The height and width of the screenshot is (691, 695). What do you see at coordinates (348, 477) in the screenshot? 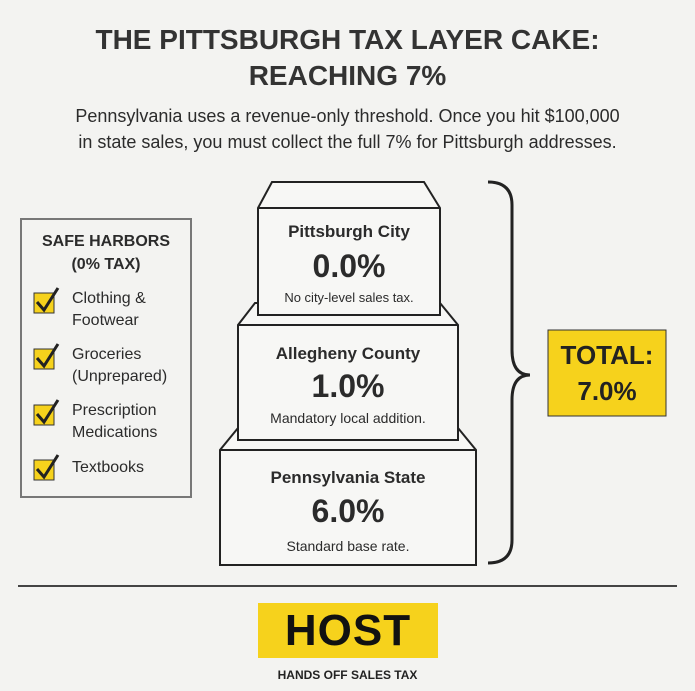
I see `layer-name: Pennsylvania State` at bounding box center [348, 477].